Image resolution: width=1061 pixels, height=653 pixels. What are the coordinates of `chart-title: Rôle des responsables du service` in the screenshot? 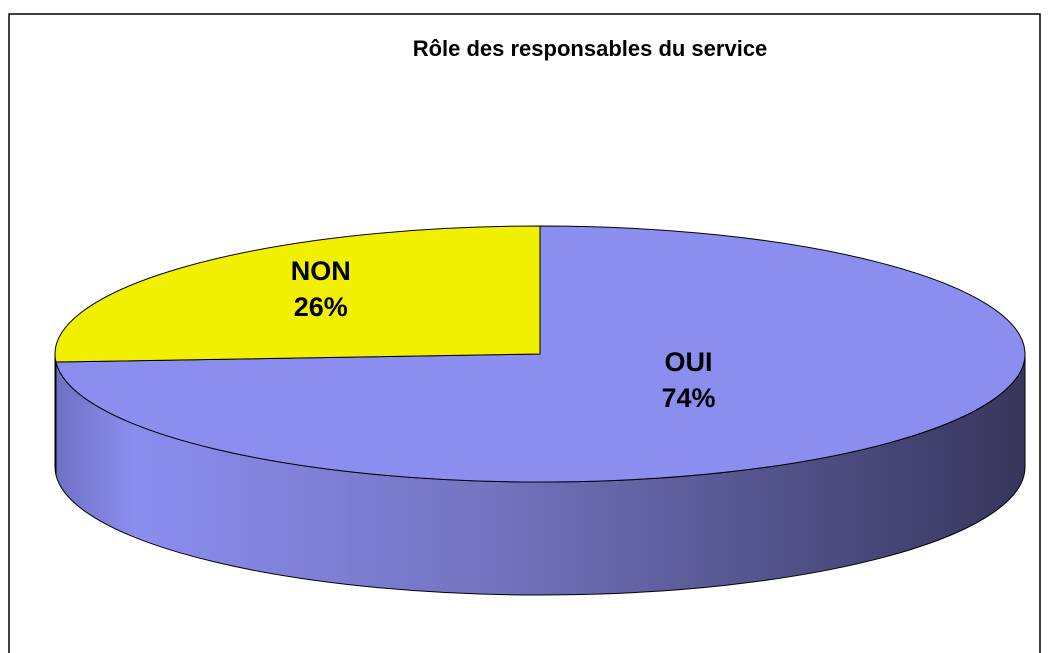 It's located at (590, 48).